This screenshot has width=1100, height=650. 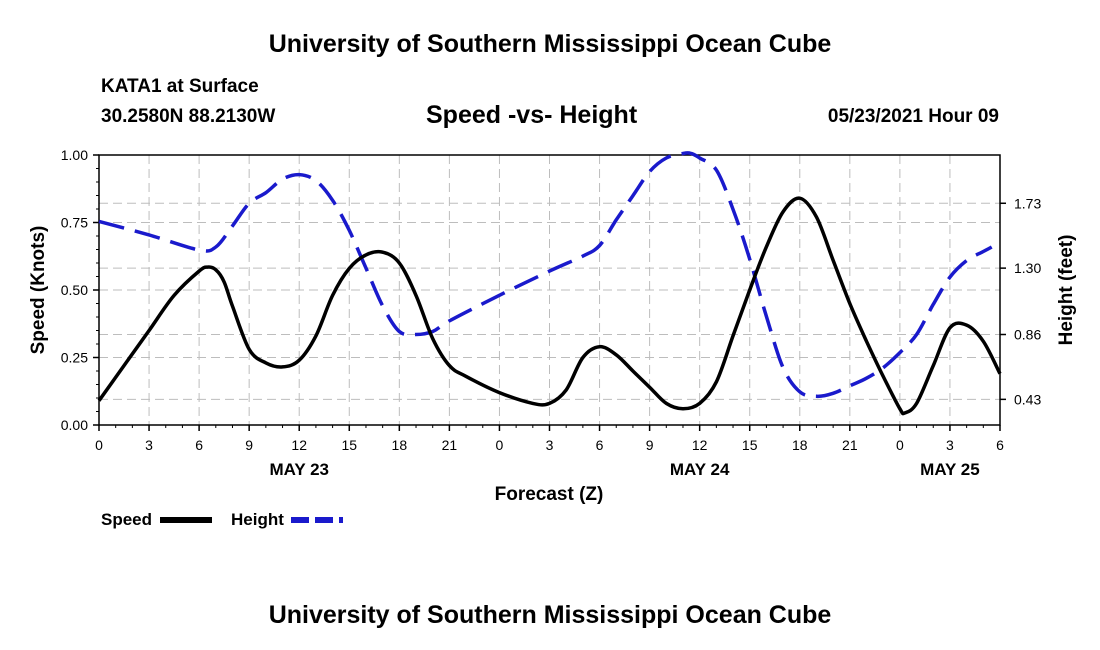 I want to click on y-left-tick-label: 0.50, so click(x=74, y=290).